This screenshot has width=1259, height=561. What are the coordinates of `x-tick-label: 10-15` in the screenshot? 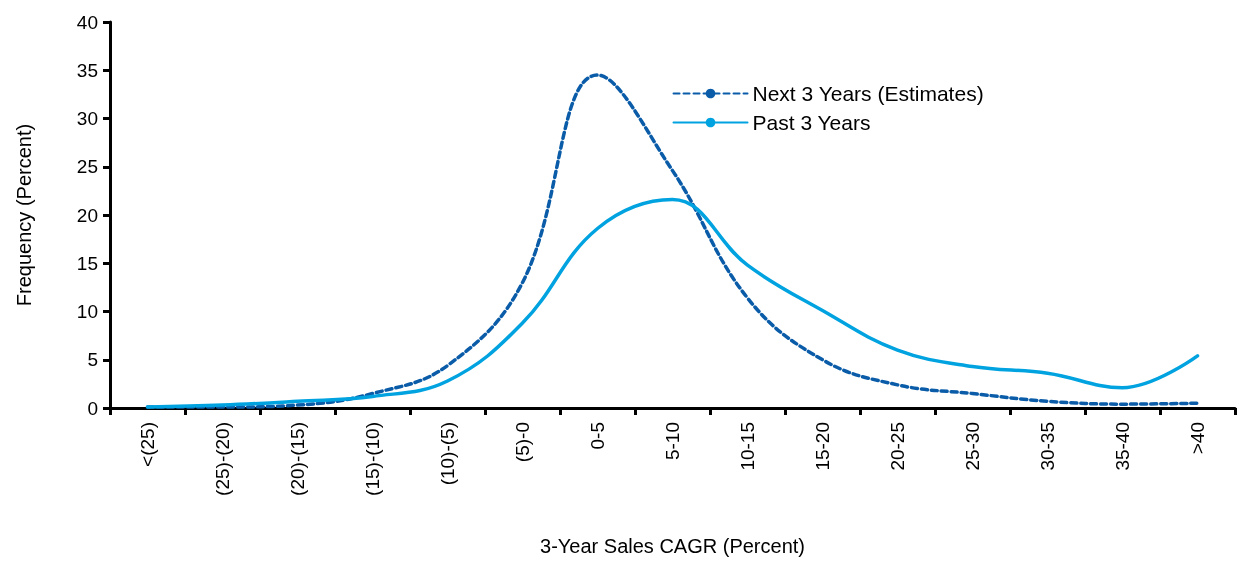 It's located at (747, 446).